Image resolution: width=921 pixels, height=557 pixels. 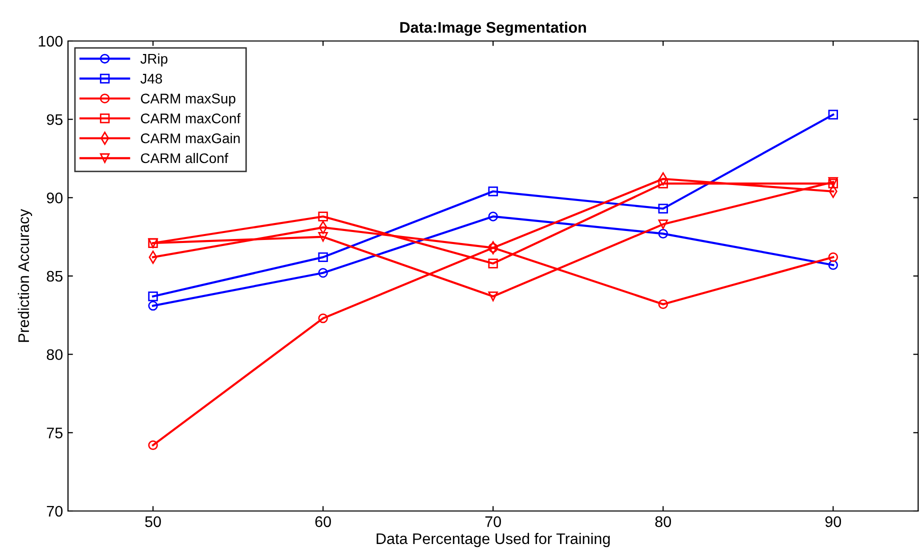 I want to click on legend-label: JRip, so click(x=154, y=60).